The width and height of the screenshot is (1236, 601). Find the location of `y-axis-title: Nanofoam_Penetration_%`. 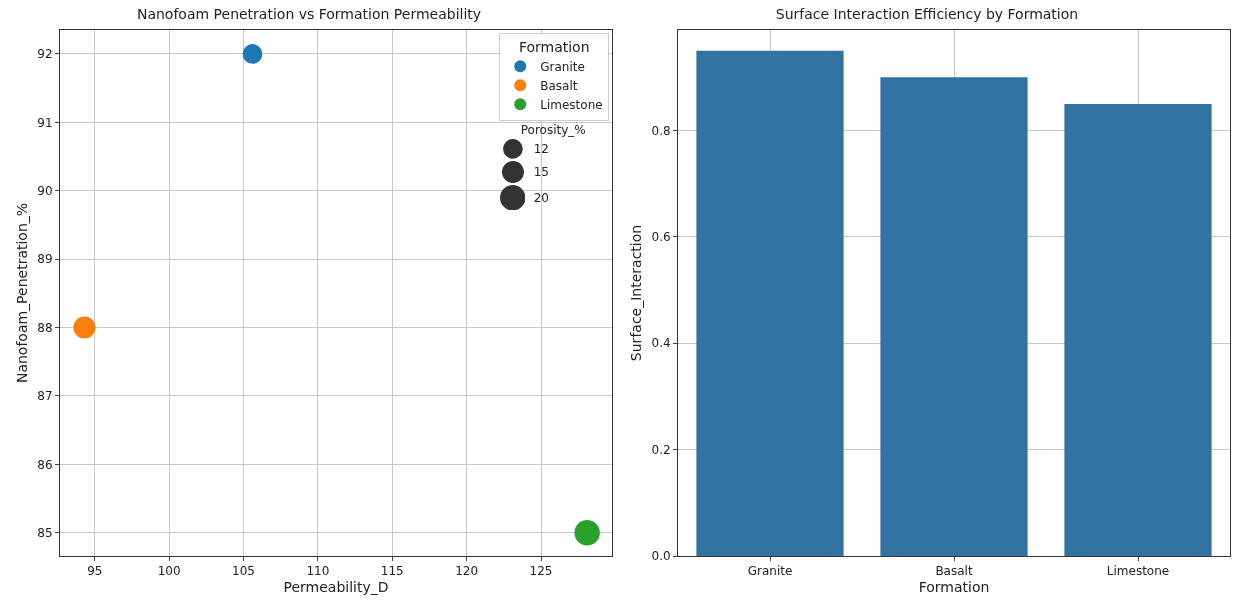

y-axis-title: Nanofoam_Penetration_% is located at coordinates (21, 293).